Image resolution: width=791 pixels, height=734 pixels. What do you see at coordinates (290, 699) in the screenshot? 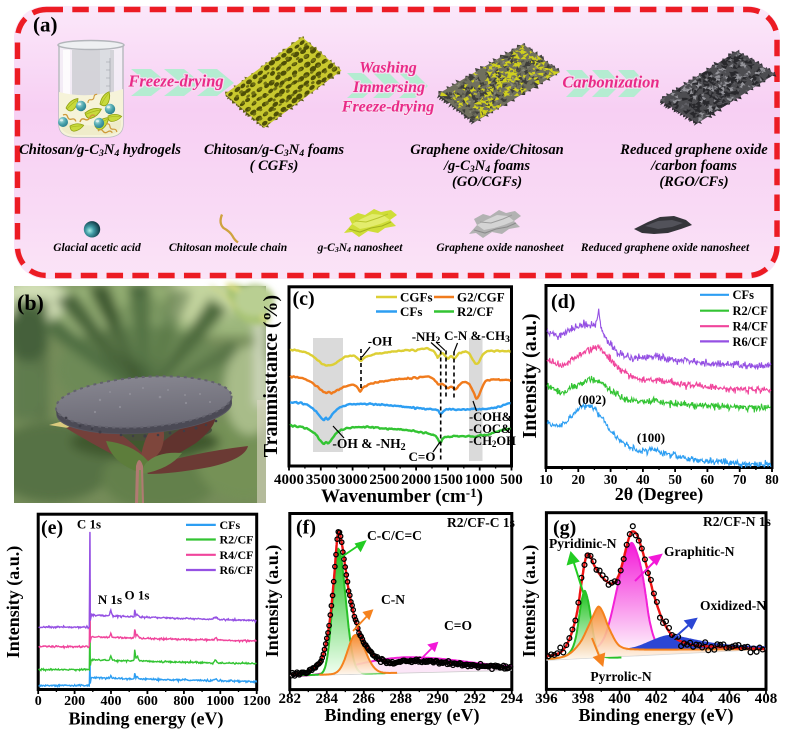
I see `svg-text: 282` at bounding box center [290, 699].